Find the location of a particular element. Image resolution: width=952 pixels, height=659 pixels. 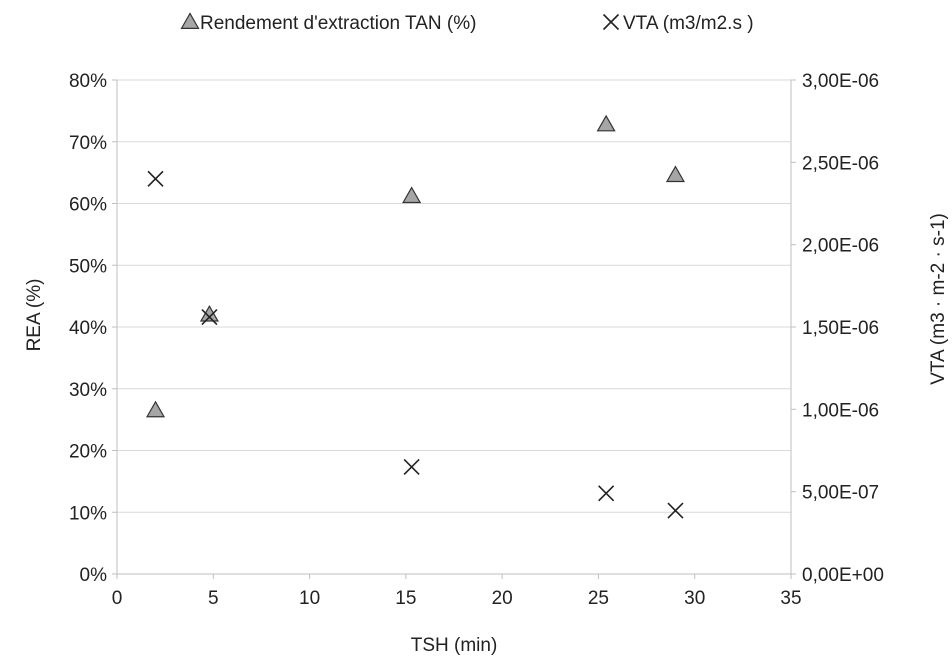

legend-x is located at coordinates (611, 22).